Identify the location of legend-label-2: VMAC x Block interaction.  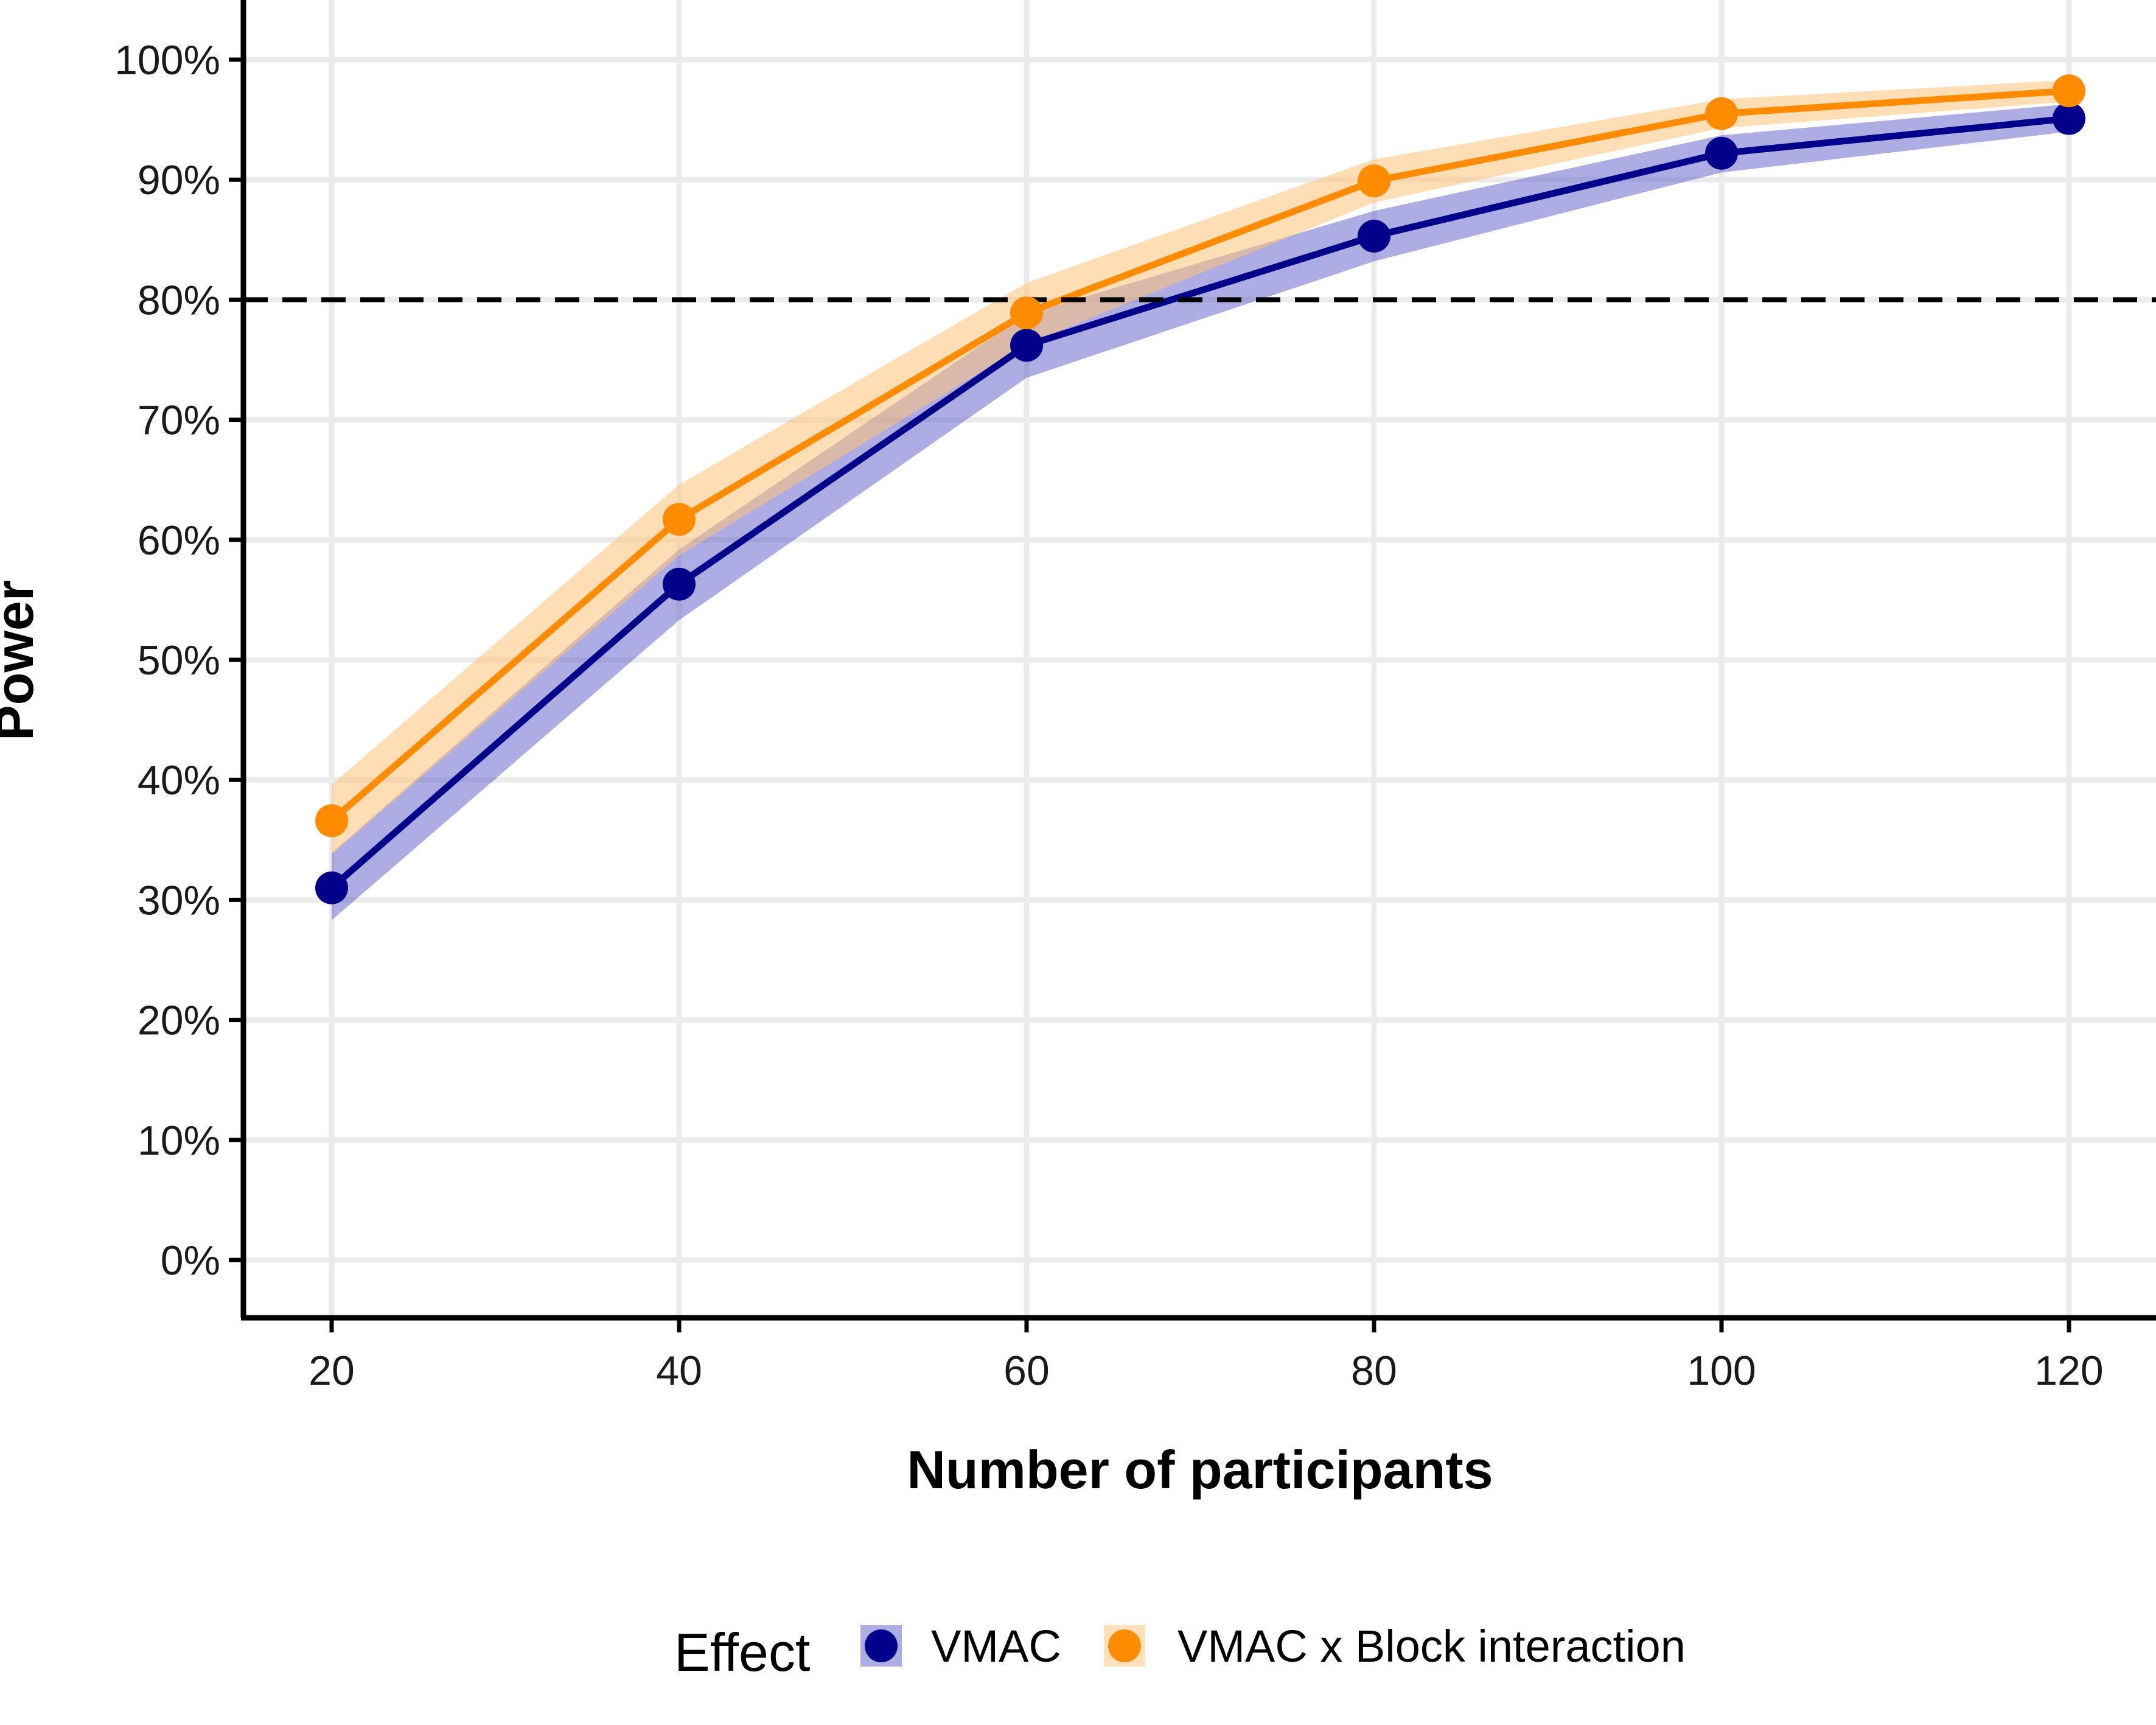
(1432, 1646).